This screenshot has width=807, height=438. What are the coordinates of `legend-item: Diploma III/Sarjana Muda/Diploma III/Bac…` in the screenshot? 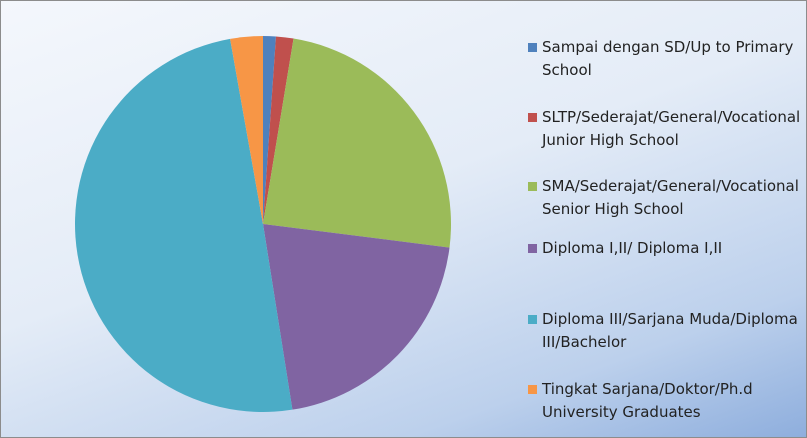 It's located at (666, 331).